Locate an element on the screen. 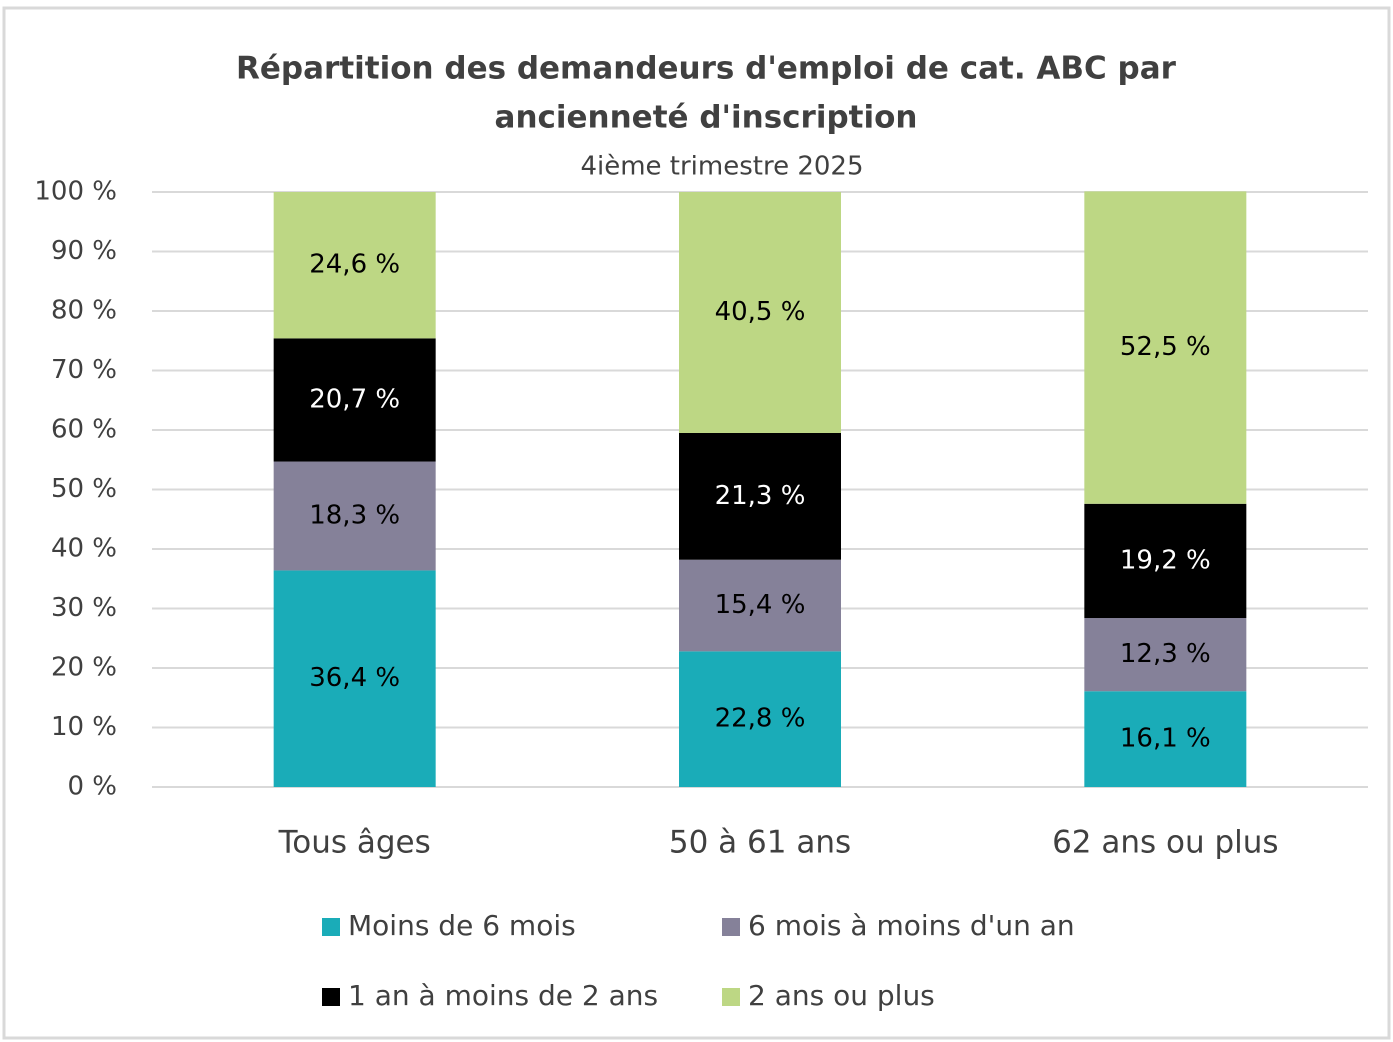 This screenshot has height=1042, width=1393. legend-label: Moins de 6 mois is located at coordinates (462, 925).